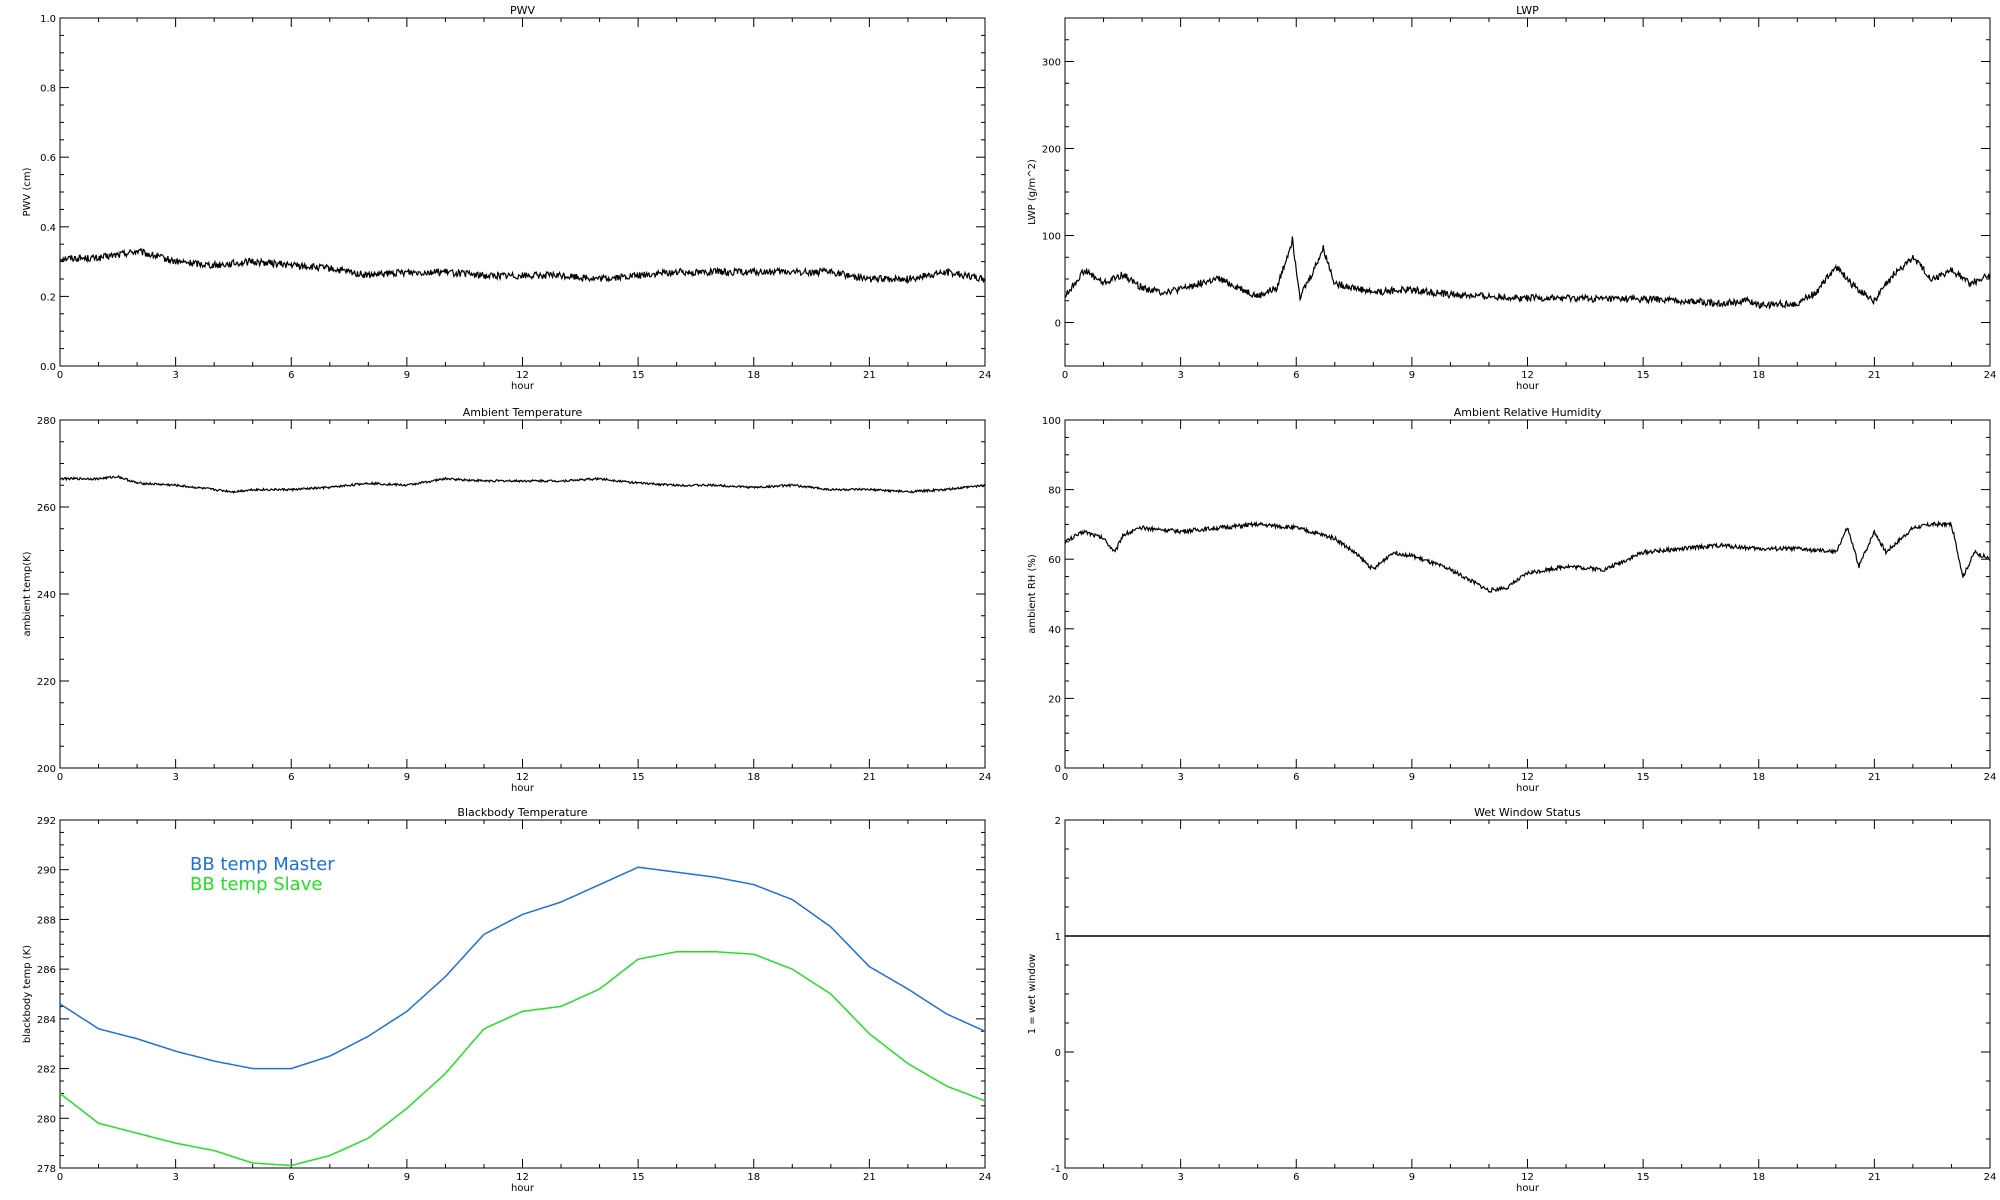 This screenshot has width=2000, height=1200. I want to click on y-tick-label: -1, so click(1056, 1169).